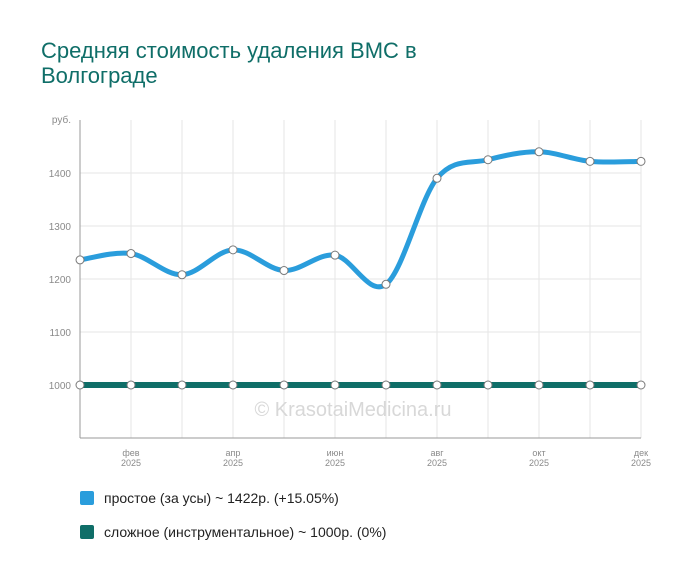 The image size is (700, 582). Describe the element at coordinates (245, 532) in the screenshot. I see `legend-label: сложное (инструментальное) ~ 1000р. (0%)` at that location.